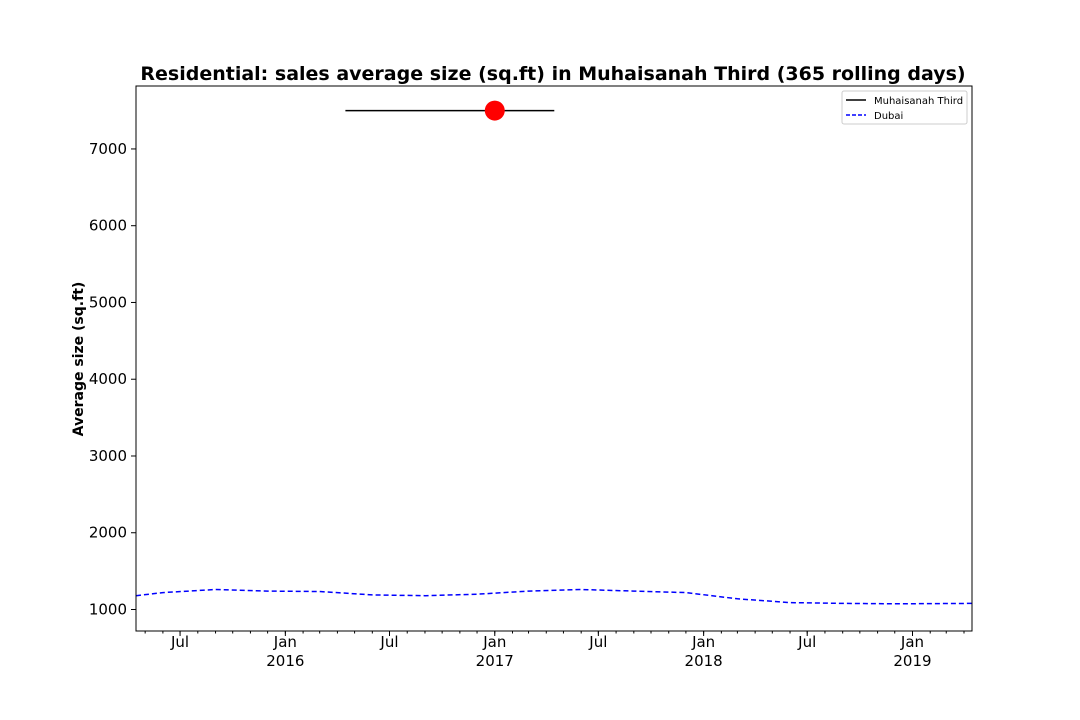 Image resolution: width=1080 pixels, height=720 pixels. What do you see at coordinates (108, 533) in the screenshot?
I see `y-tick-label: 2000` at bounding box center [108, 533].